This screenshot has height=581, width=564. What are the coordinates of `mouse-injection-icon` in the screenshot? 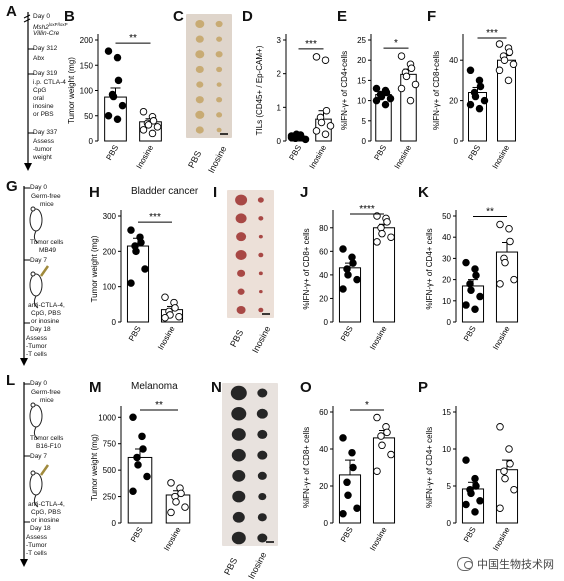 It's located at (39, 486).